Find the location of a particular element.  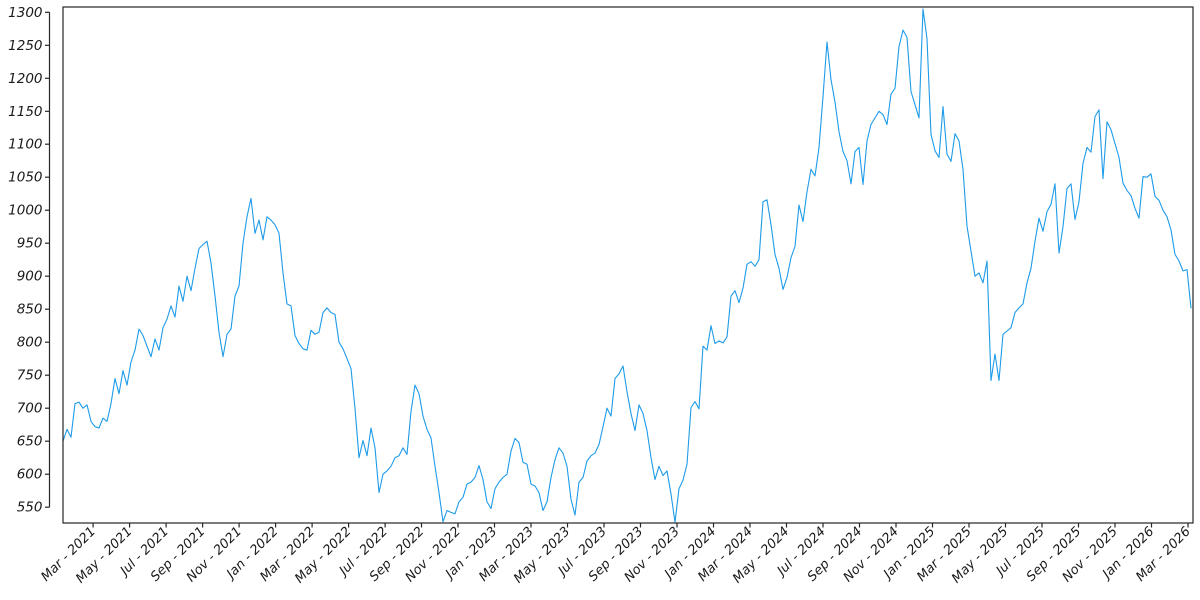

y-tick-label: 1300 is located at coordinates (25, 13).